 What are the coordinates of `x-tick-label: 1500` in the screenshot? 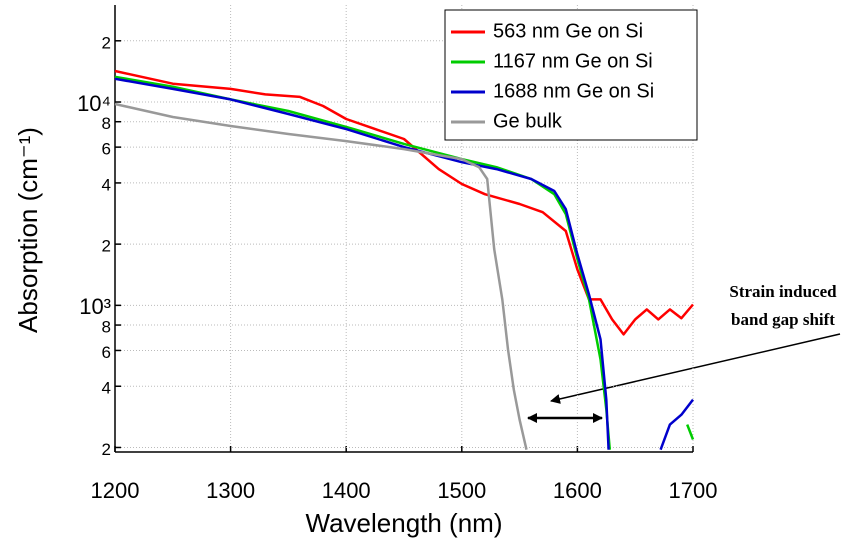 It's located at (461, 490).